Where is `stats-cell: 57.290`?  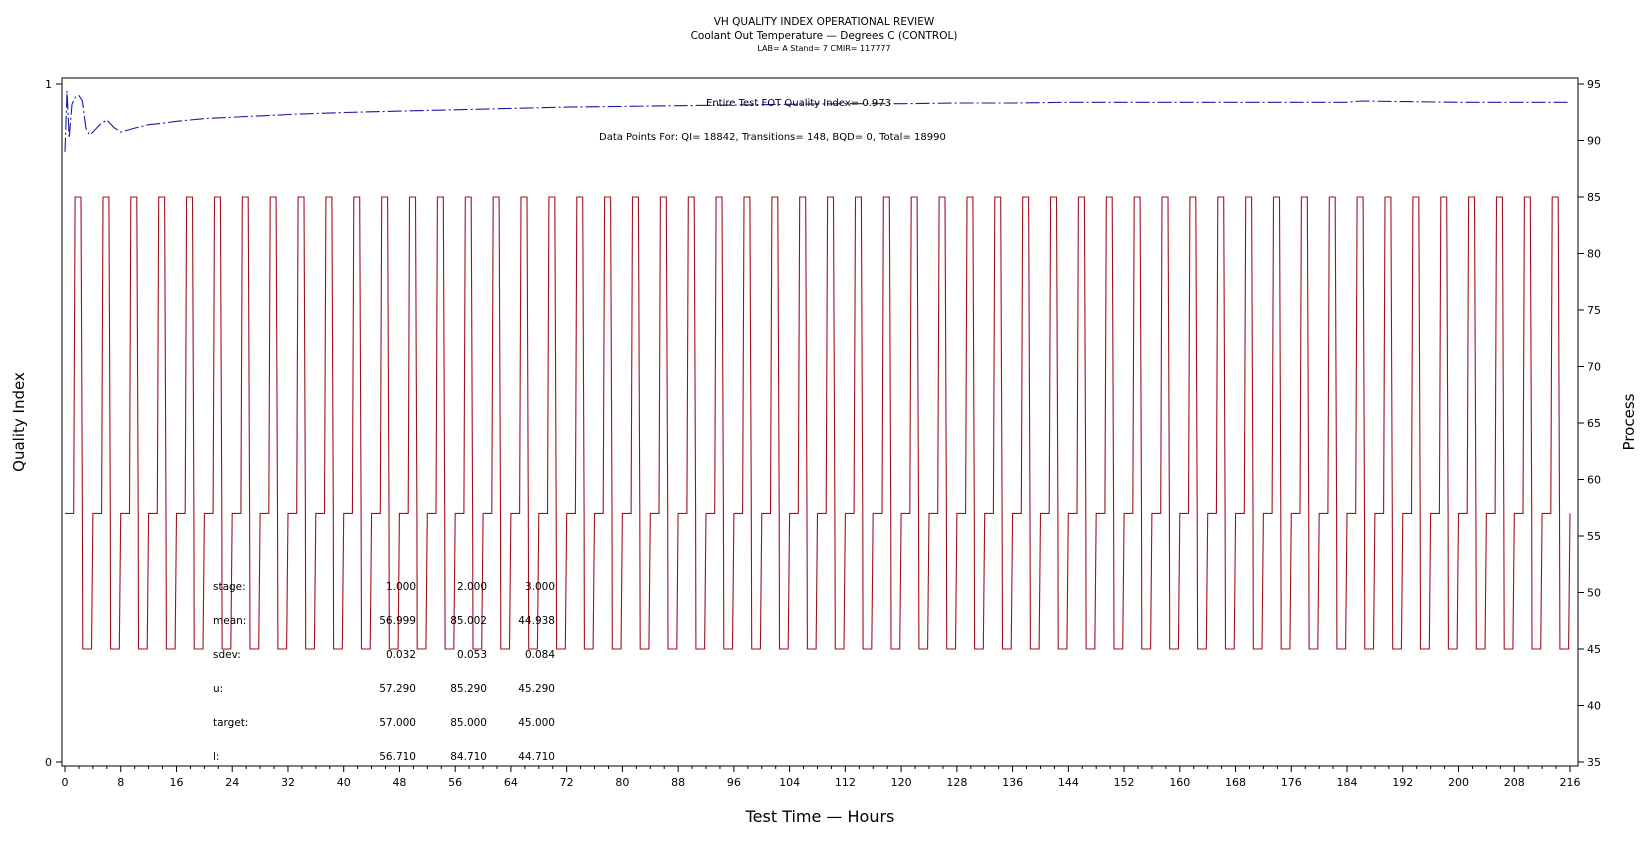
stats-cell: 57.290 is located at coordinates (397, 689).